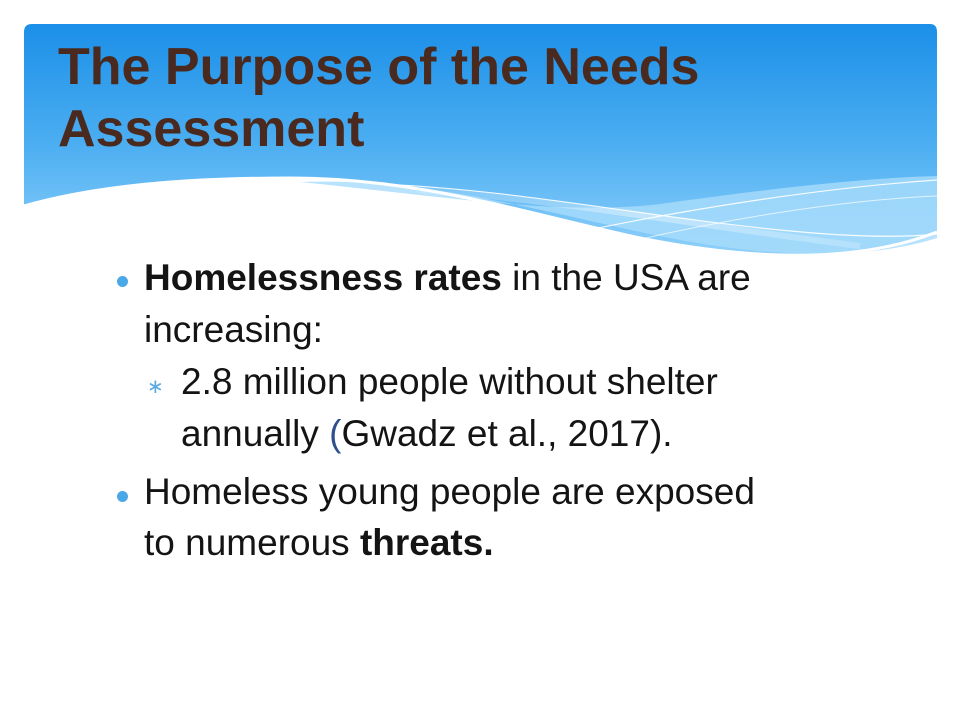 This screenshot has width=960, height=720. I want to click on citation-text: Gwadz et al., 2017)., so click(507, 433).